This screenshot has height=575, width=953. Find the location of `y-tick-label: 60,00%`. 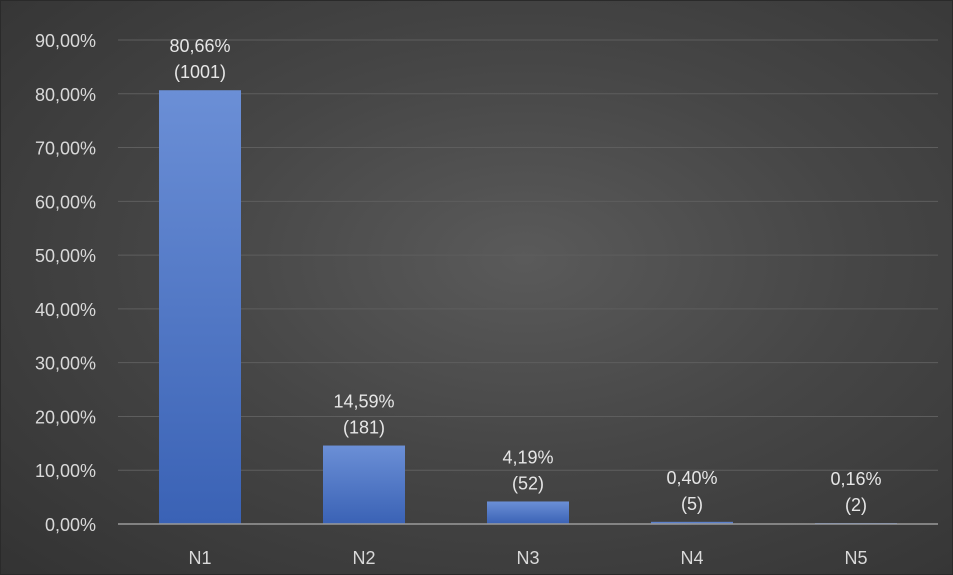

y-tick-label: 60,00% is located at coordinates (65, 202).